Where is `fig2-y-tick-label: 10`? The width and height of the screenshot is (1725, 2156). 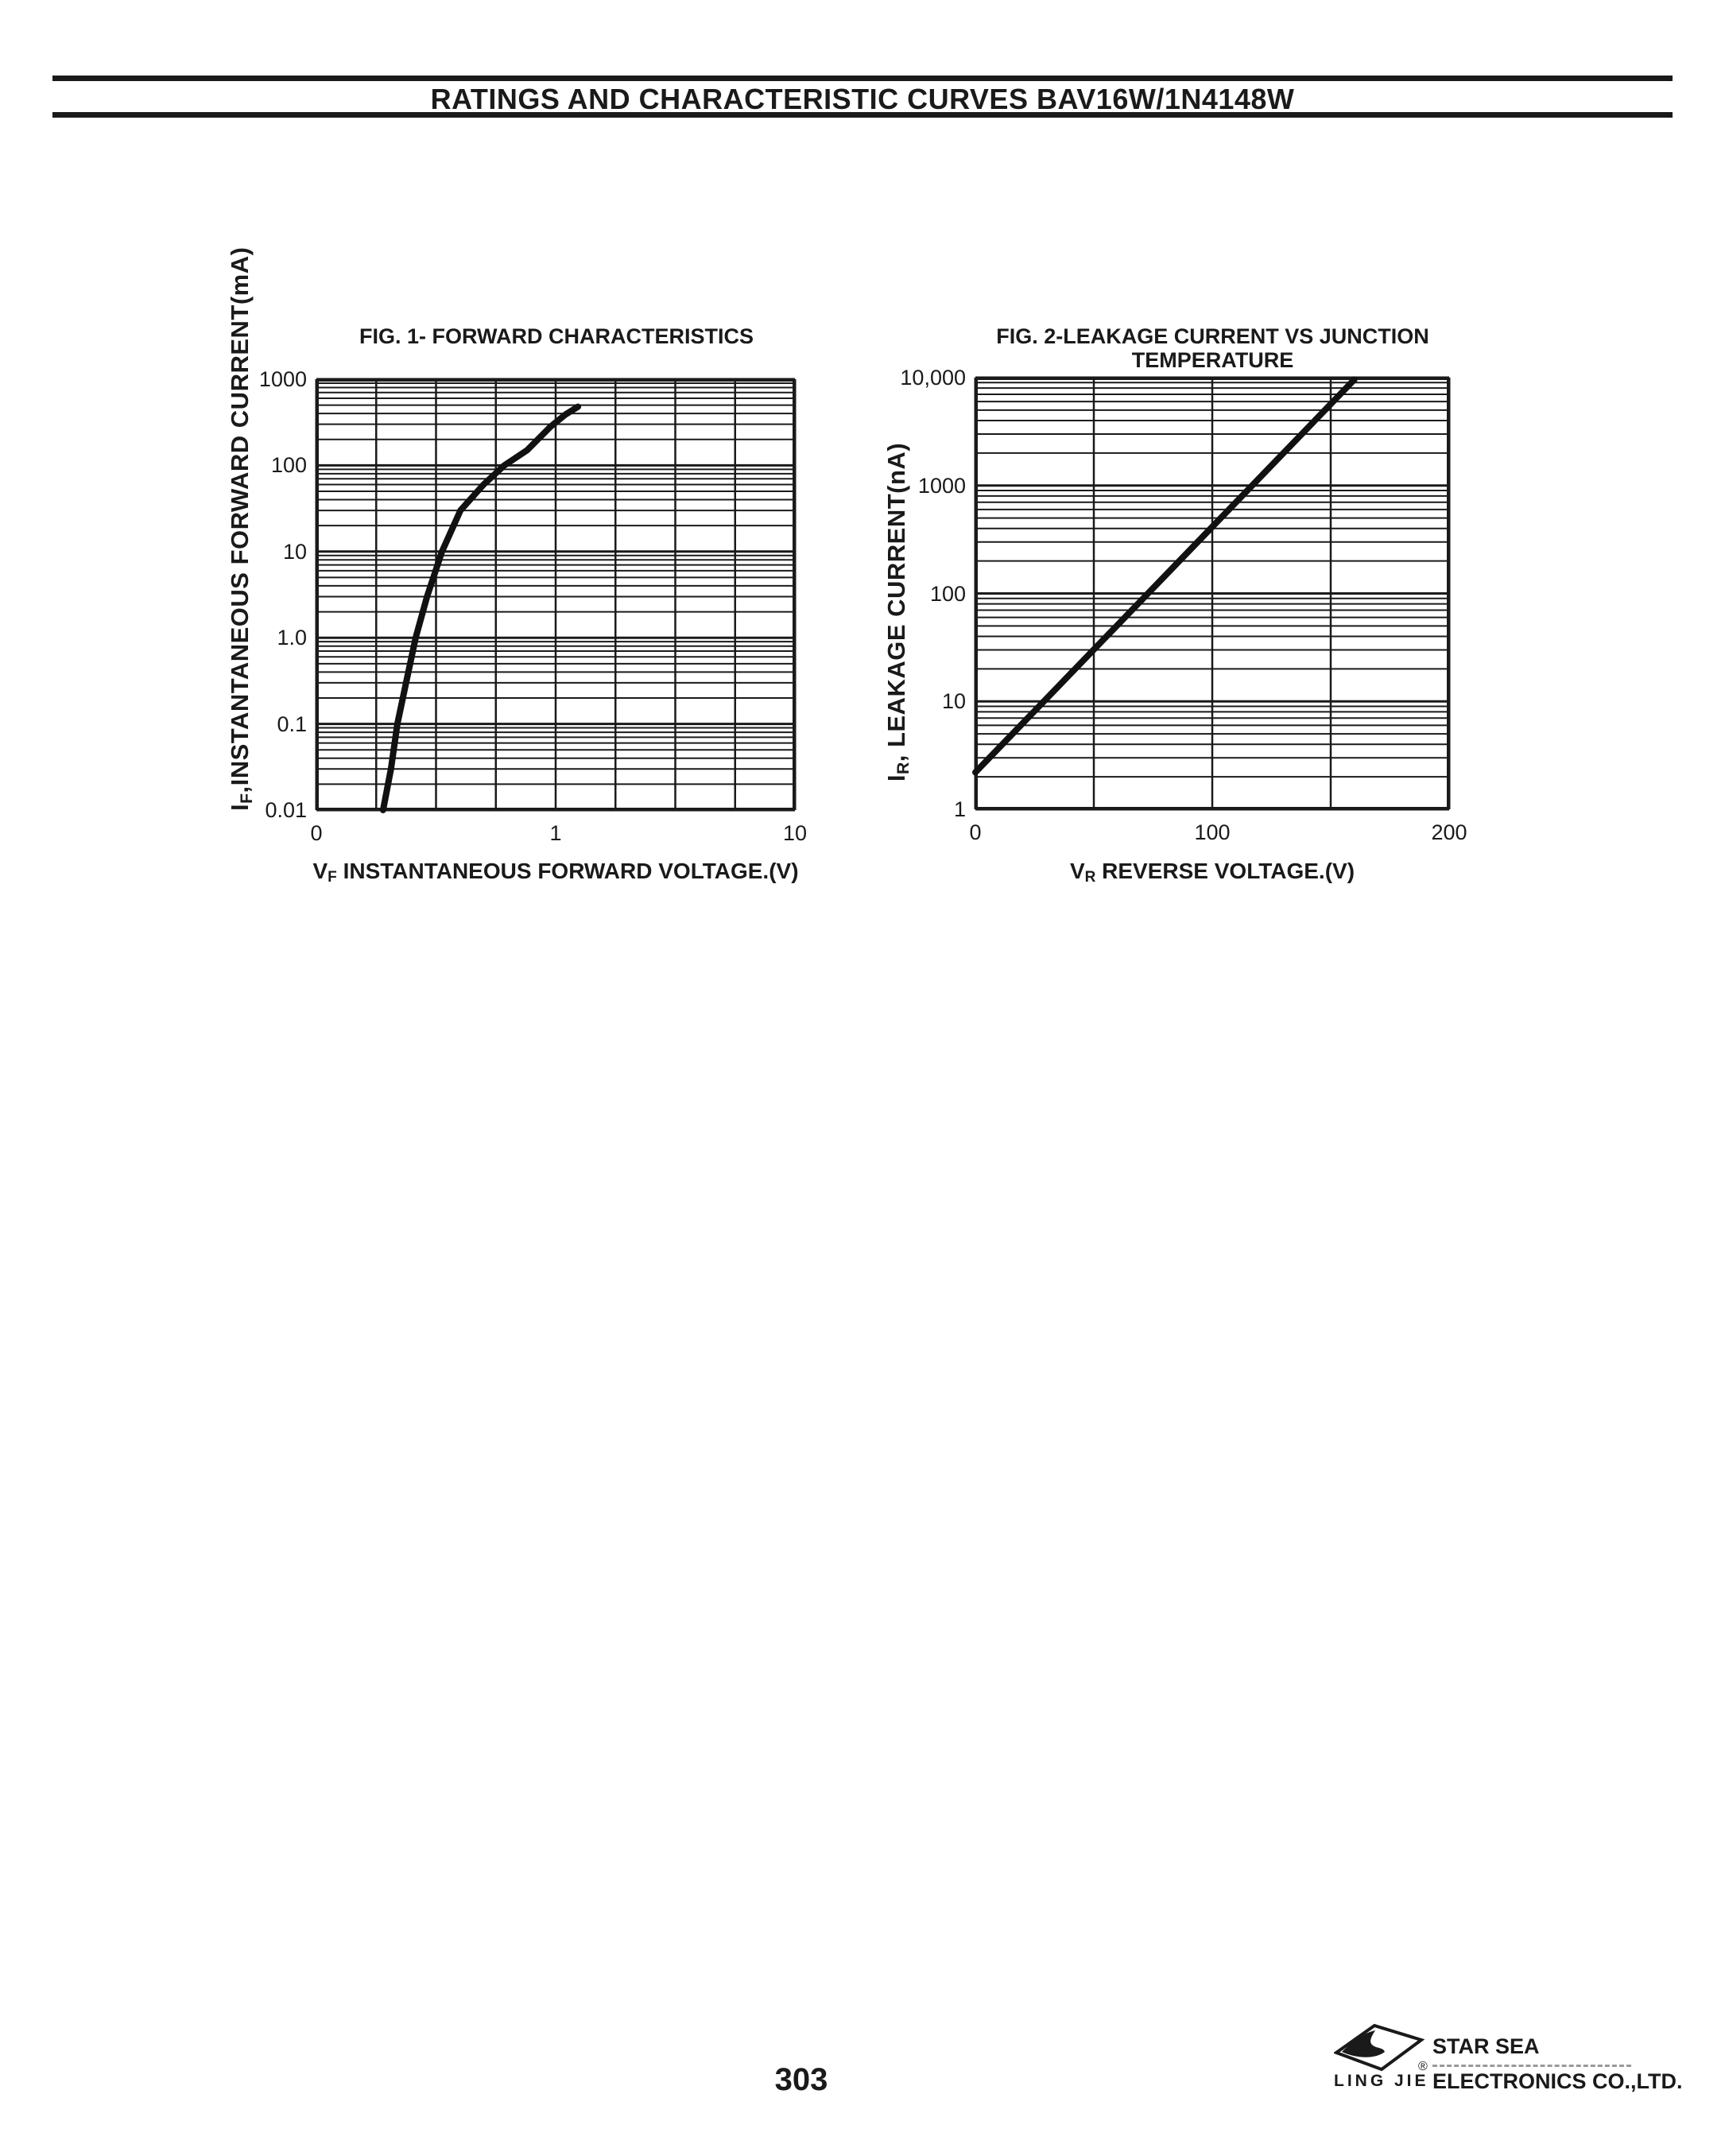 fig2-y-tick-label: 10 is located at coordinates (953, 701).